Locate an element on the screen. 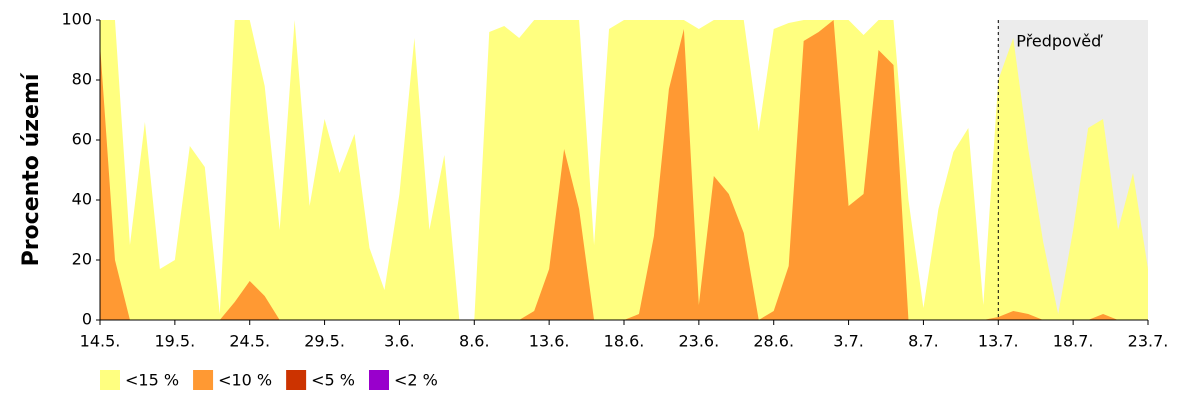 Image resolution: width=1200 pixels, height=400 pixels. x-tick-label: 13.6. is located at coordinates (549, 341).